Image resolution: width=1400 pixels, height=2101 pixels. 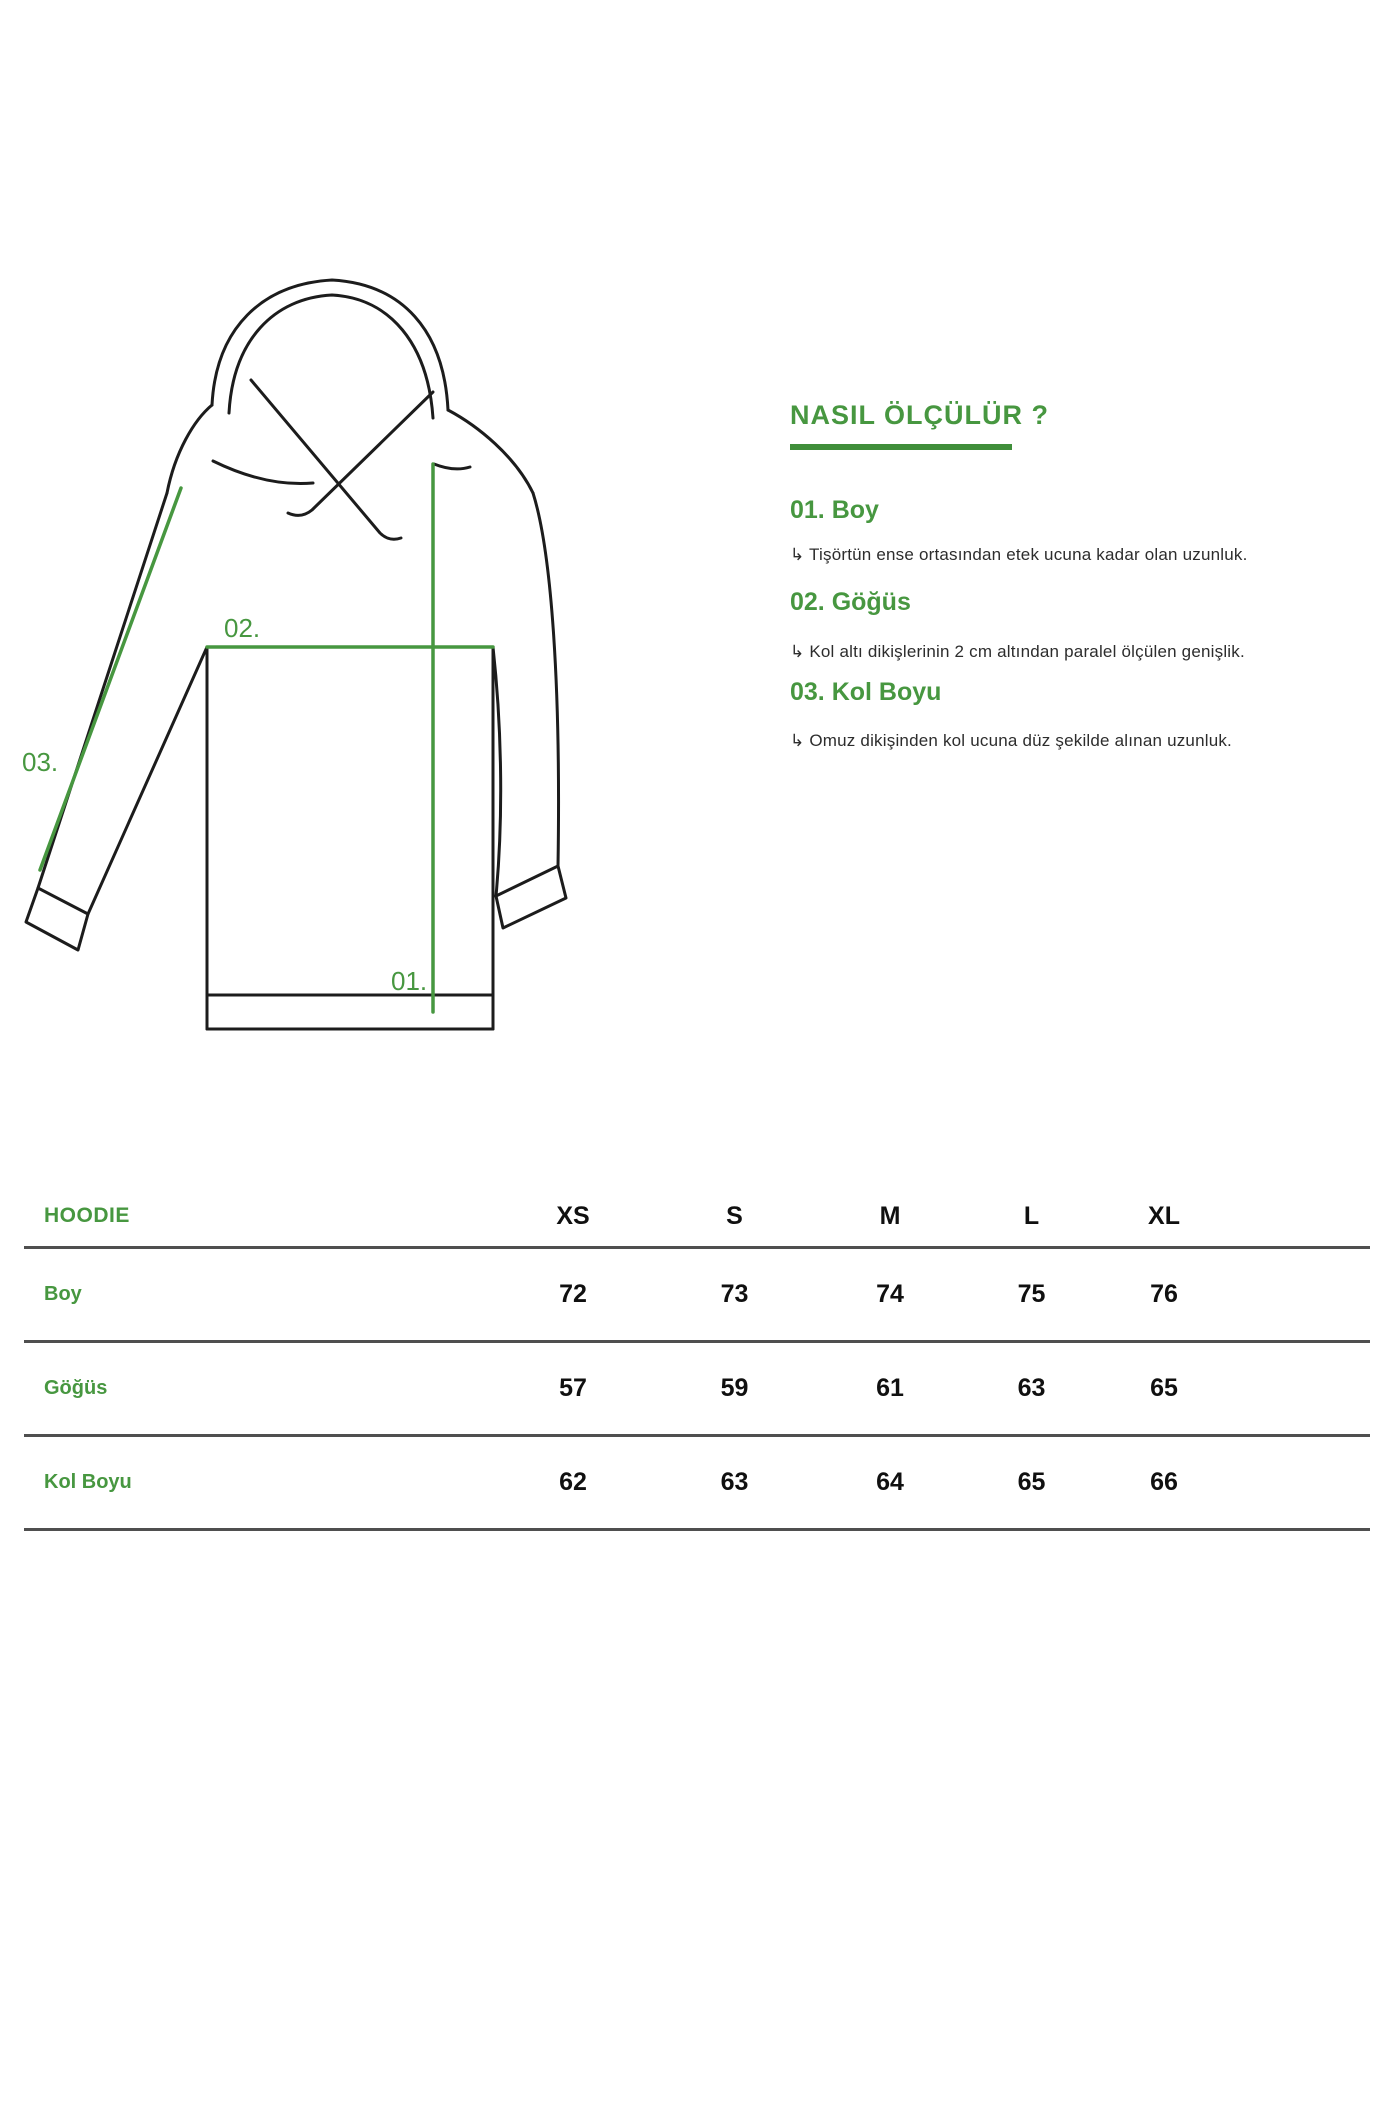 What do you see at coordinates (40, 762) in the screenshot?
I see `measurement-label-03: 03.` at bounding box center [40, 762].